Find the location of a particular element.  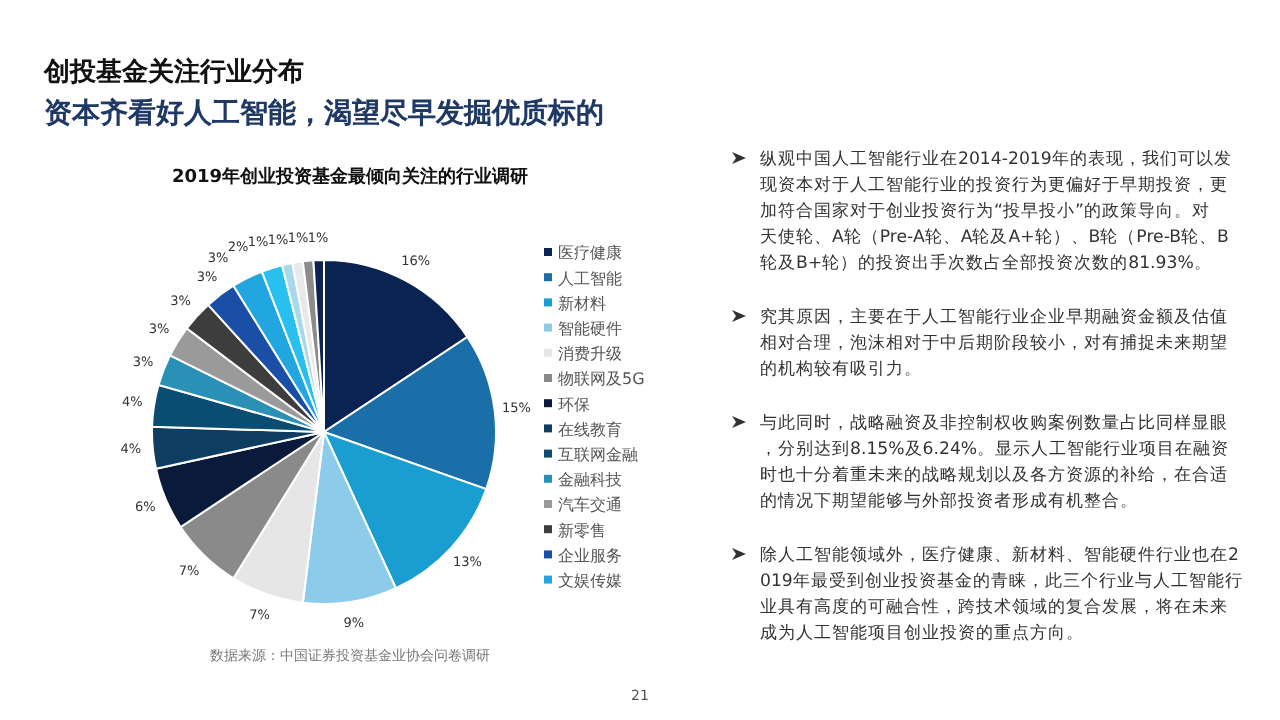

legend-label: 文娱传媒 is located at coordinates (590, 580).